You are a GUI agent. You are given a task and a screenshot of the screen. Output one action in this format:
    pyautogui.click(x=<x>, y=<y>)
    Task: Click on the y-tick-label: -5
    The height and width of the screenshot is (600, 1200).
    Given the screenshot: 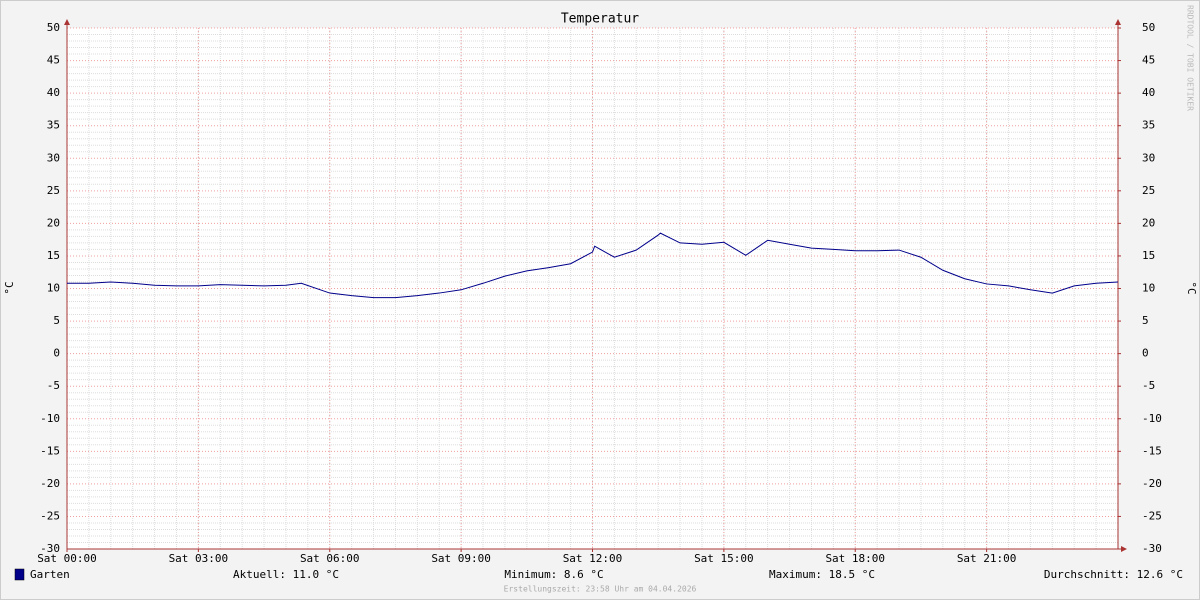 What is the action you would take?
    pyautogui.click(x=53, y=385)
    